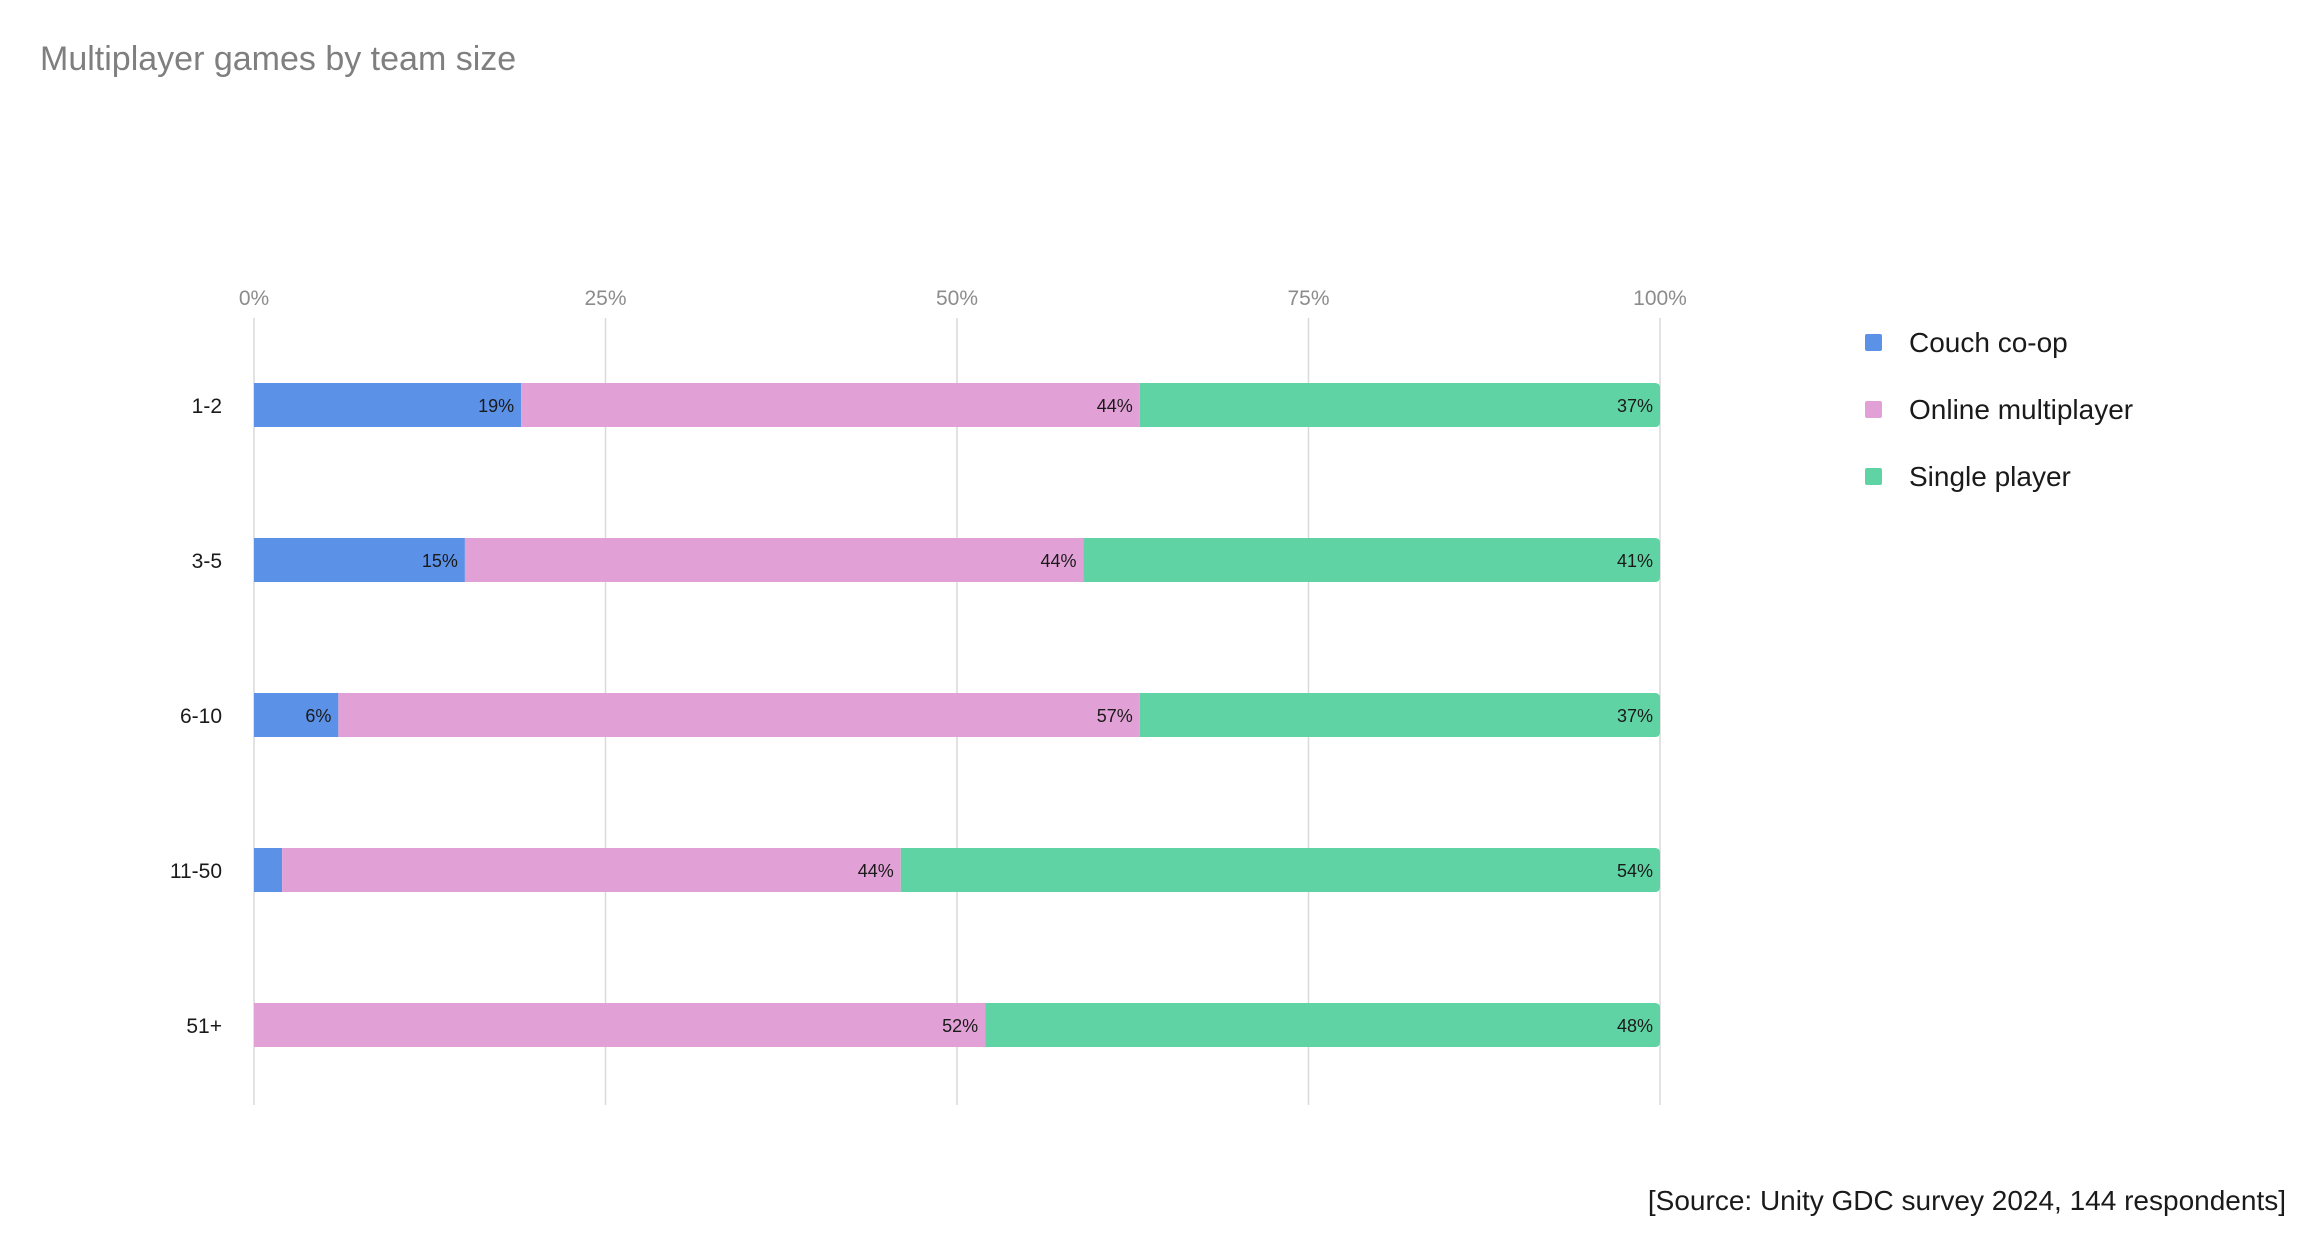  What do you see at coordinates (196, 871) in the screenshot?
I see `category-label: 11-50` at bounding box center [196, 871].